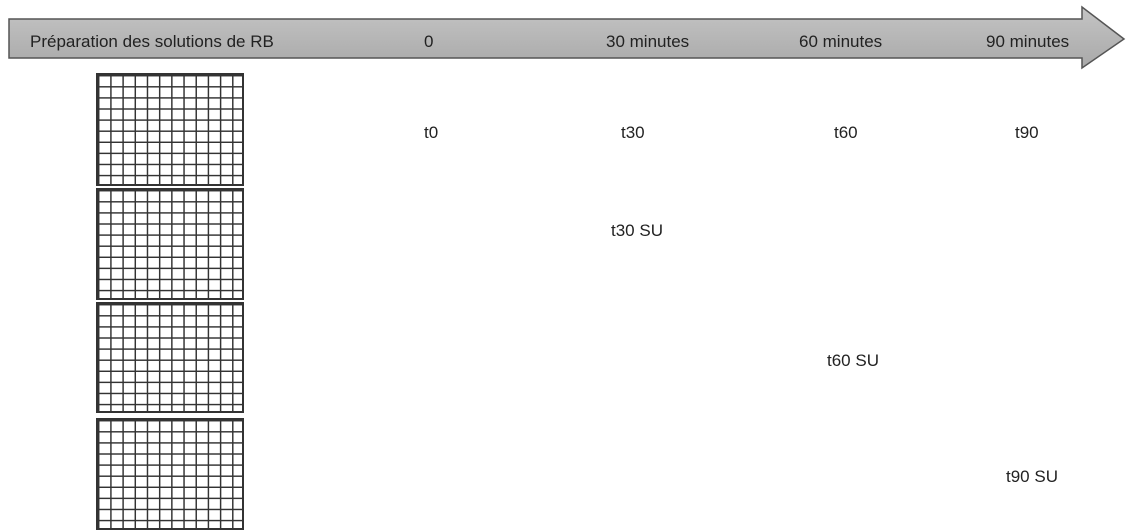 This screenshot has height=530, width=1130. I want to click on sample-label-t90: t90, so click(1027, 132).